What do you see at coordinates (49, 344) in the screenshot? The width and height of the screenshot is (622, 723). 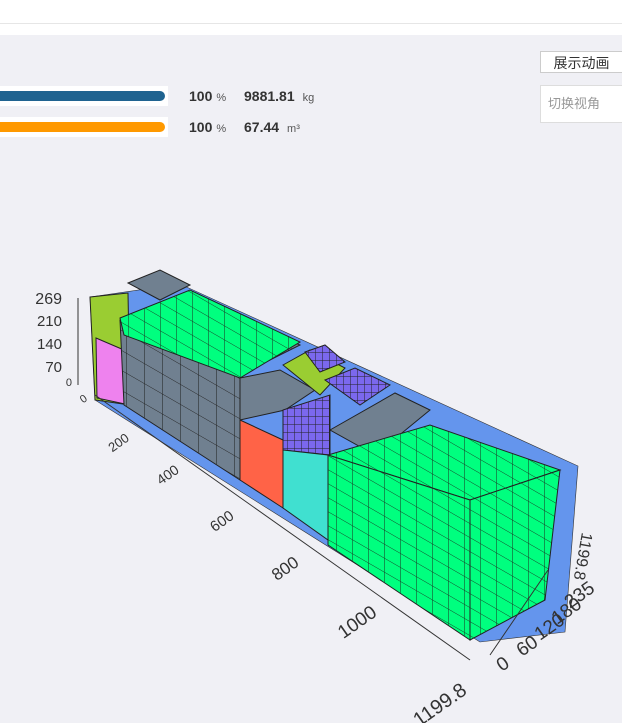 I see `height-tick: 140` at bounding box center [49, 344].